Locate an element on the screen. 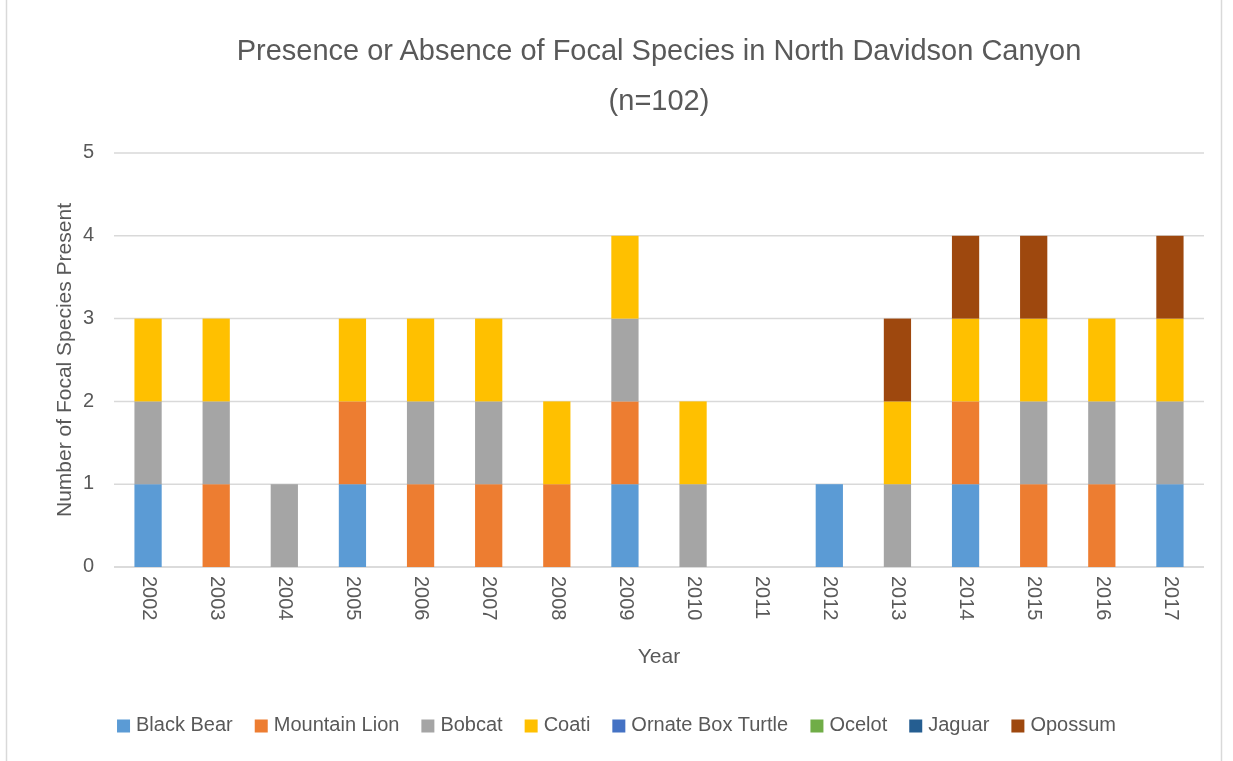 The image size is (1233, 761). x-tick-label: 2015 is located at coordinates (1035, 598).